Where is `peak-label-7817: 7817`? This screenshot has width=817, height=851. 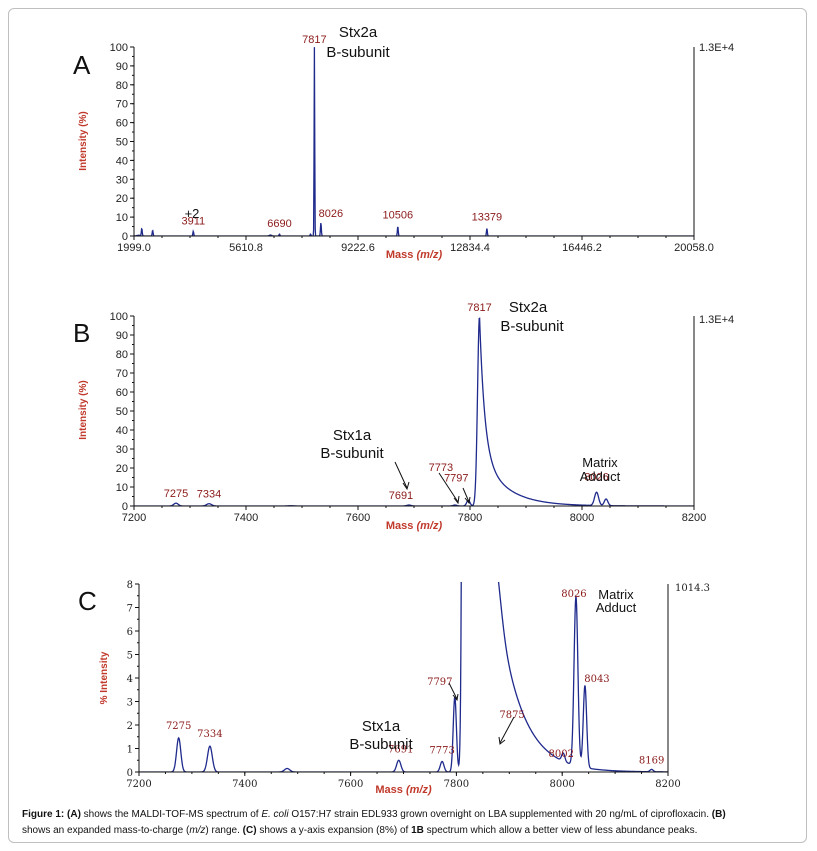 peak-label-7817: 7817 is located at coordinates (314, 40).